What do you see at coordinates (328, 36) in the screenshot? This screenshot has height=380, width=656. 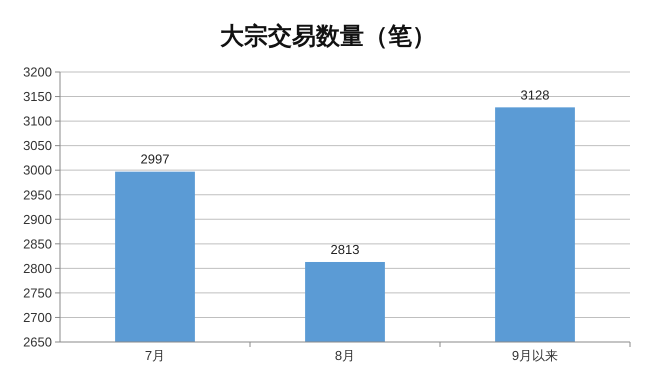 I see `chart-title: 大宗交易数量（笔）` at bounding box center [328, 36].